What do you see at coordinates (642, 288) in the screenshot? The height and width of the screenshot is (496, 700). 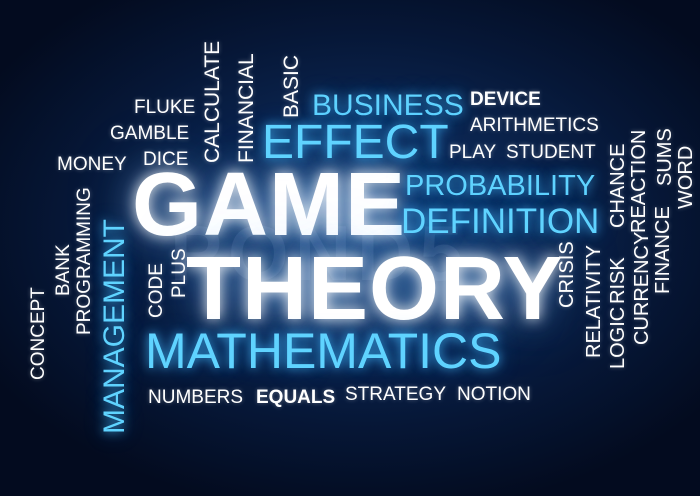 I see `word-currency: CURRENCY` at bounding box center [642, 288].